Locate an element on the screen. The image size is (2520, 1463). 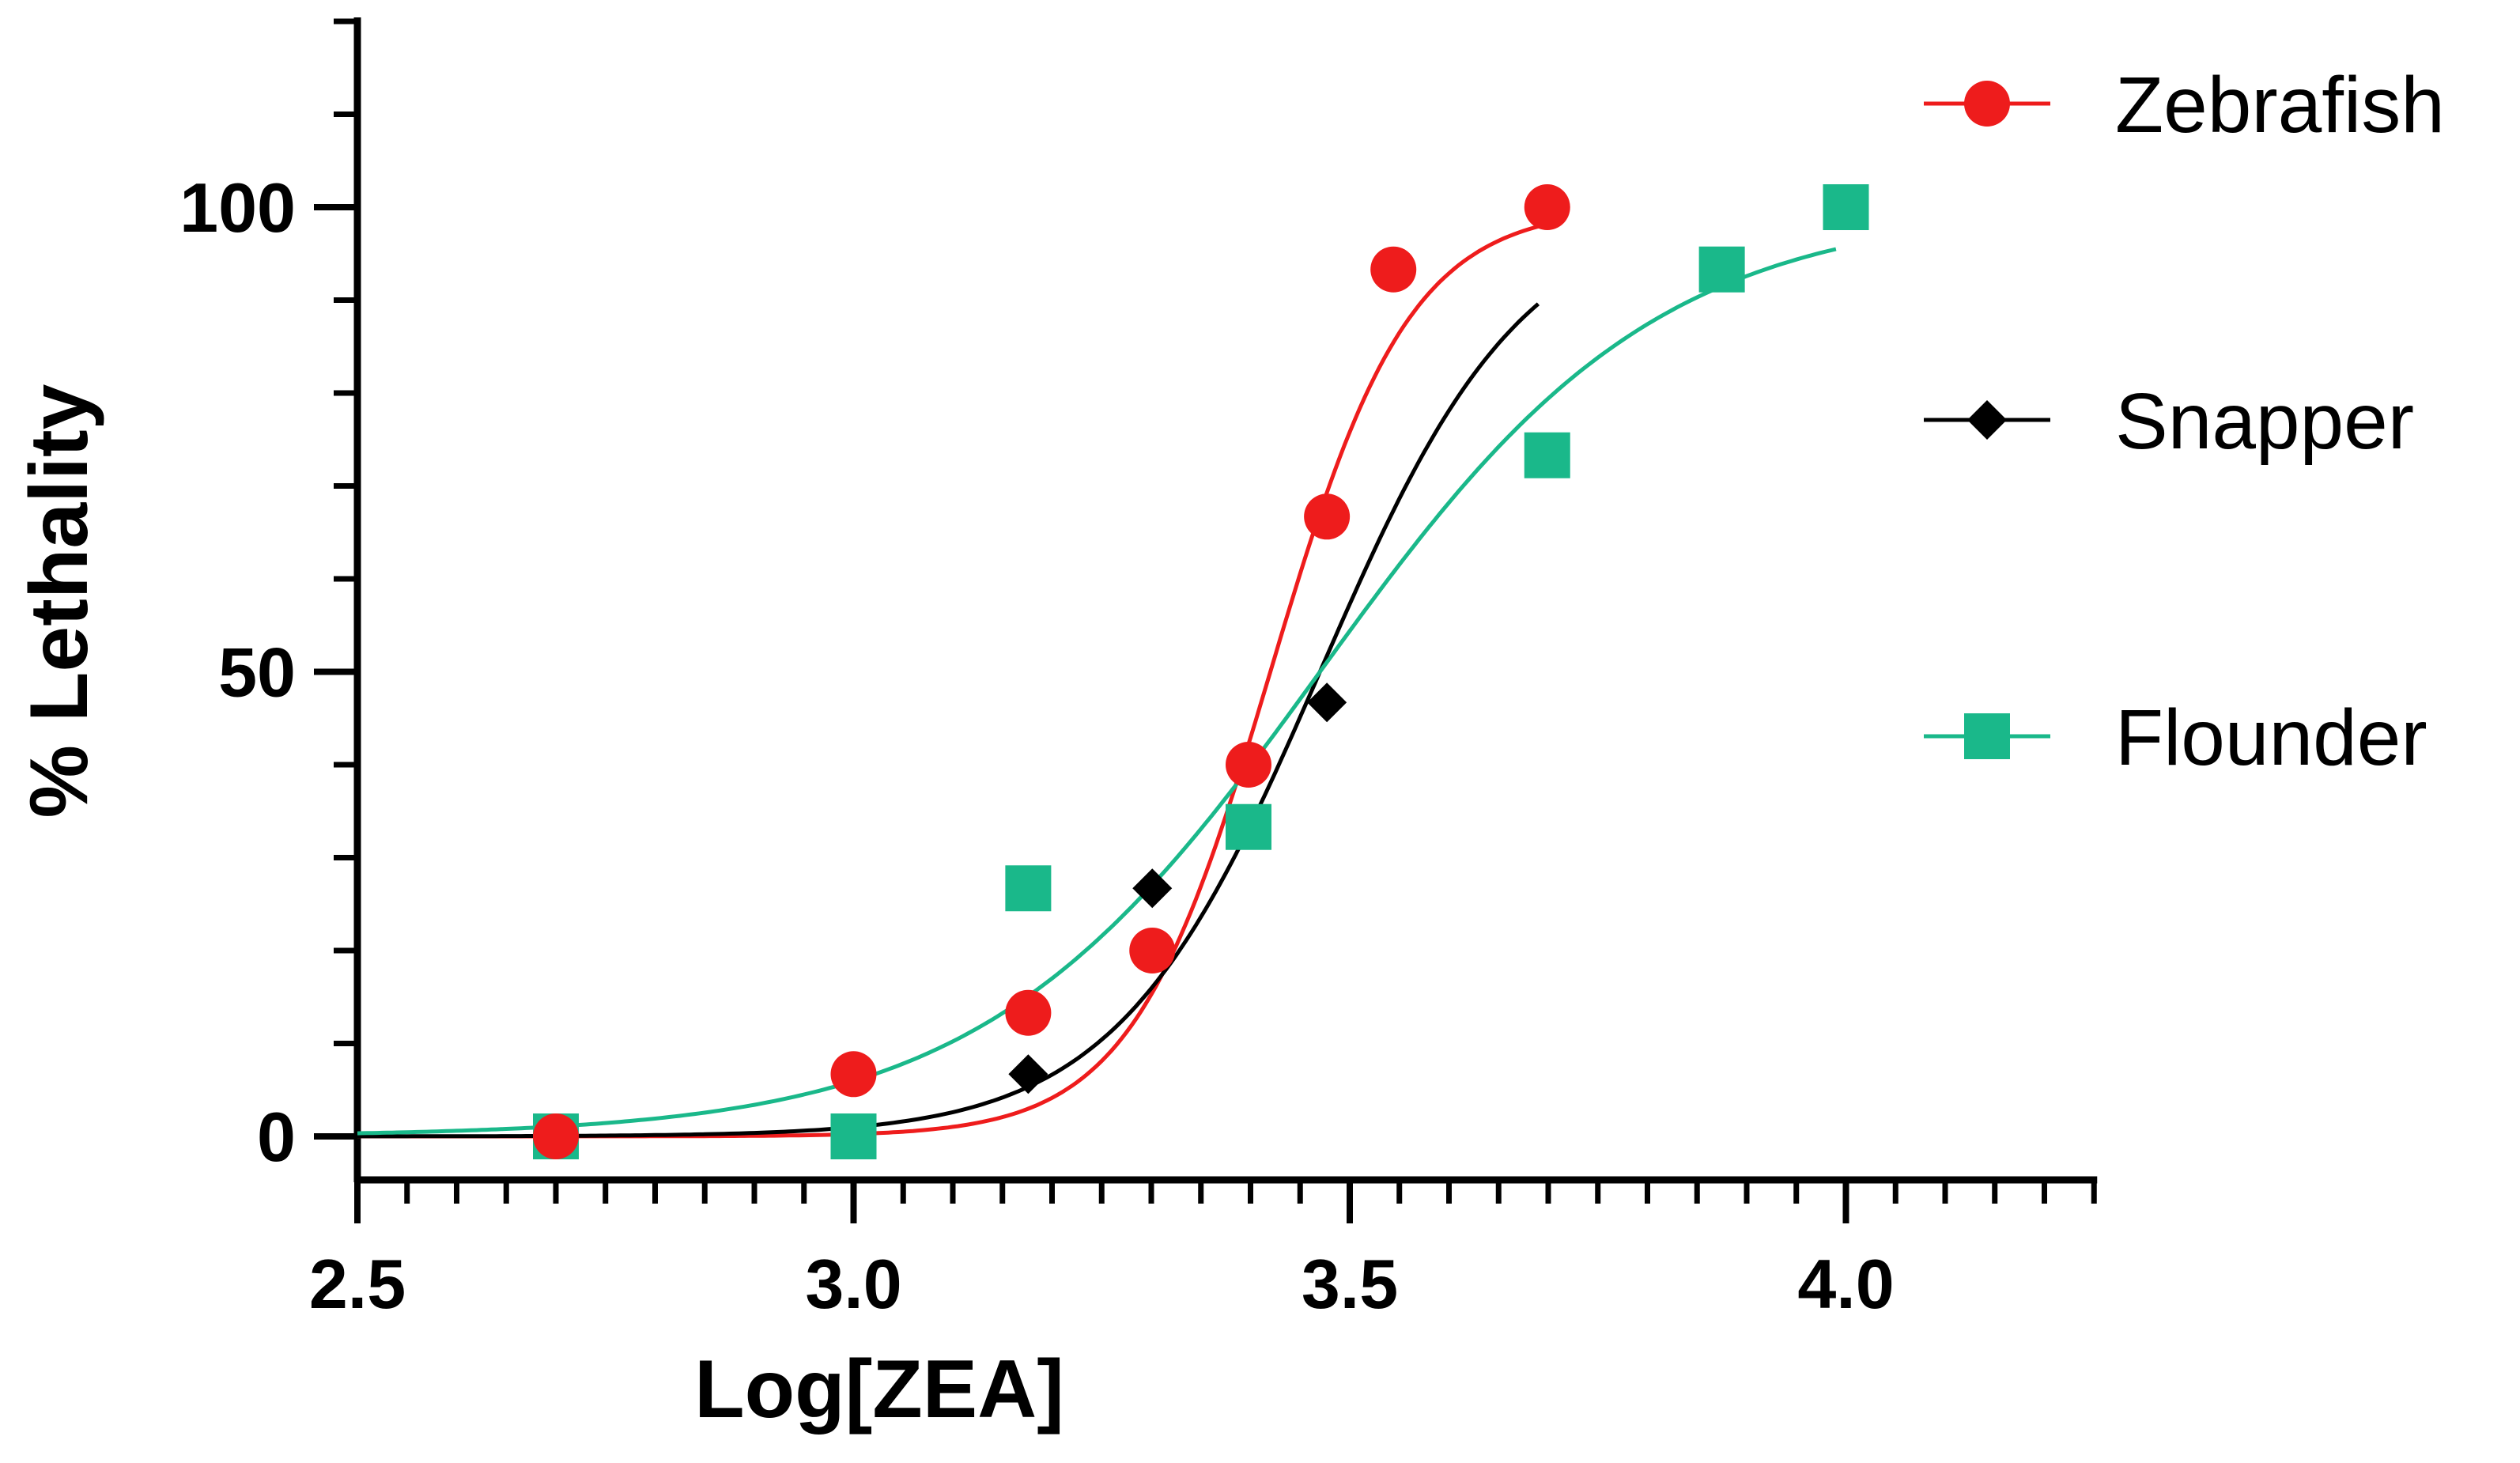
legend-label-flounder: Flounder is located at coordinates (2271, 738).